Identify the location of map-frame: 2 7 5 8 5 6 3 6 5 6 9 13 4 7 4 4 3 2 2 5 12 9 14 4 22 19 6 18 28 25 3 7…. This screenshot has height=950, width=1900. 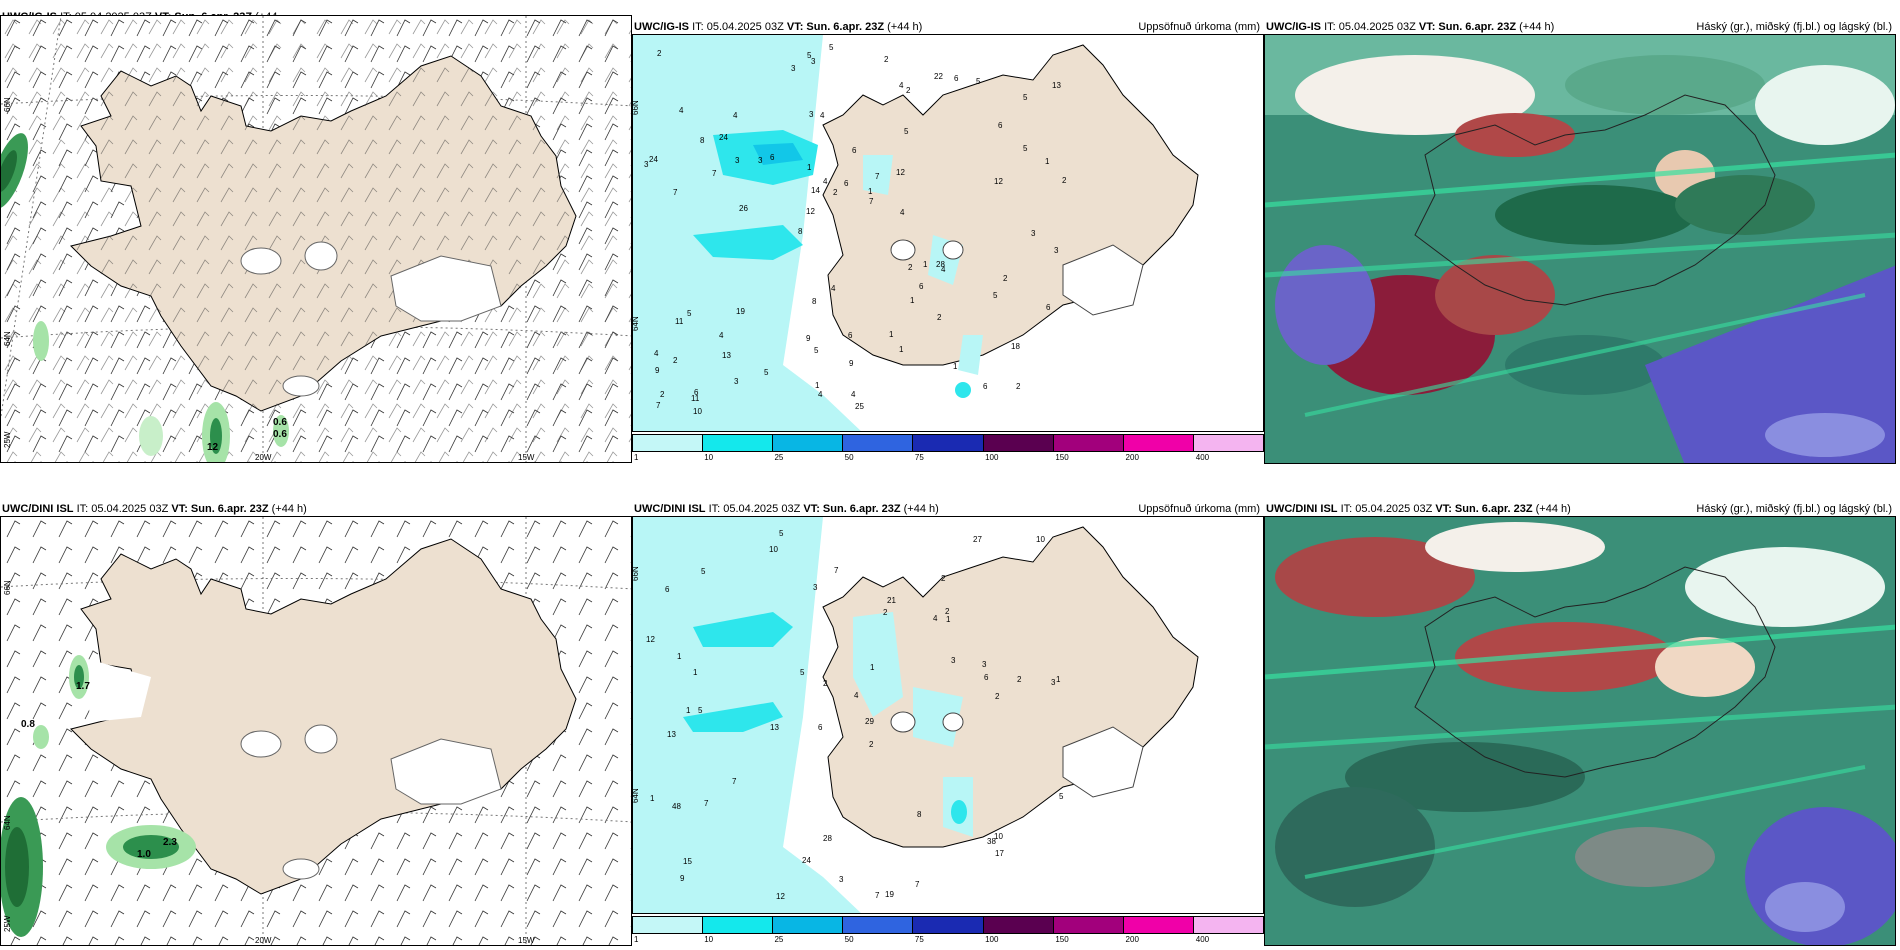
(948, 233).